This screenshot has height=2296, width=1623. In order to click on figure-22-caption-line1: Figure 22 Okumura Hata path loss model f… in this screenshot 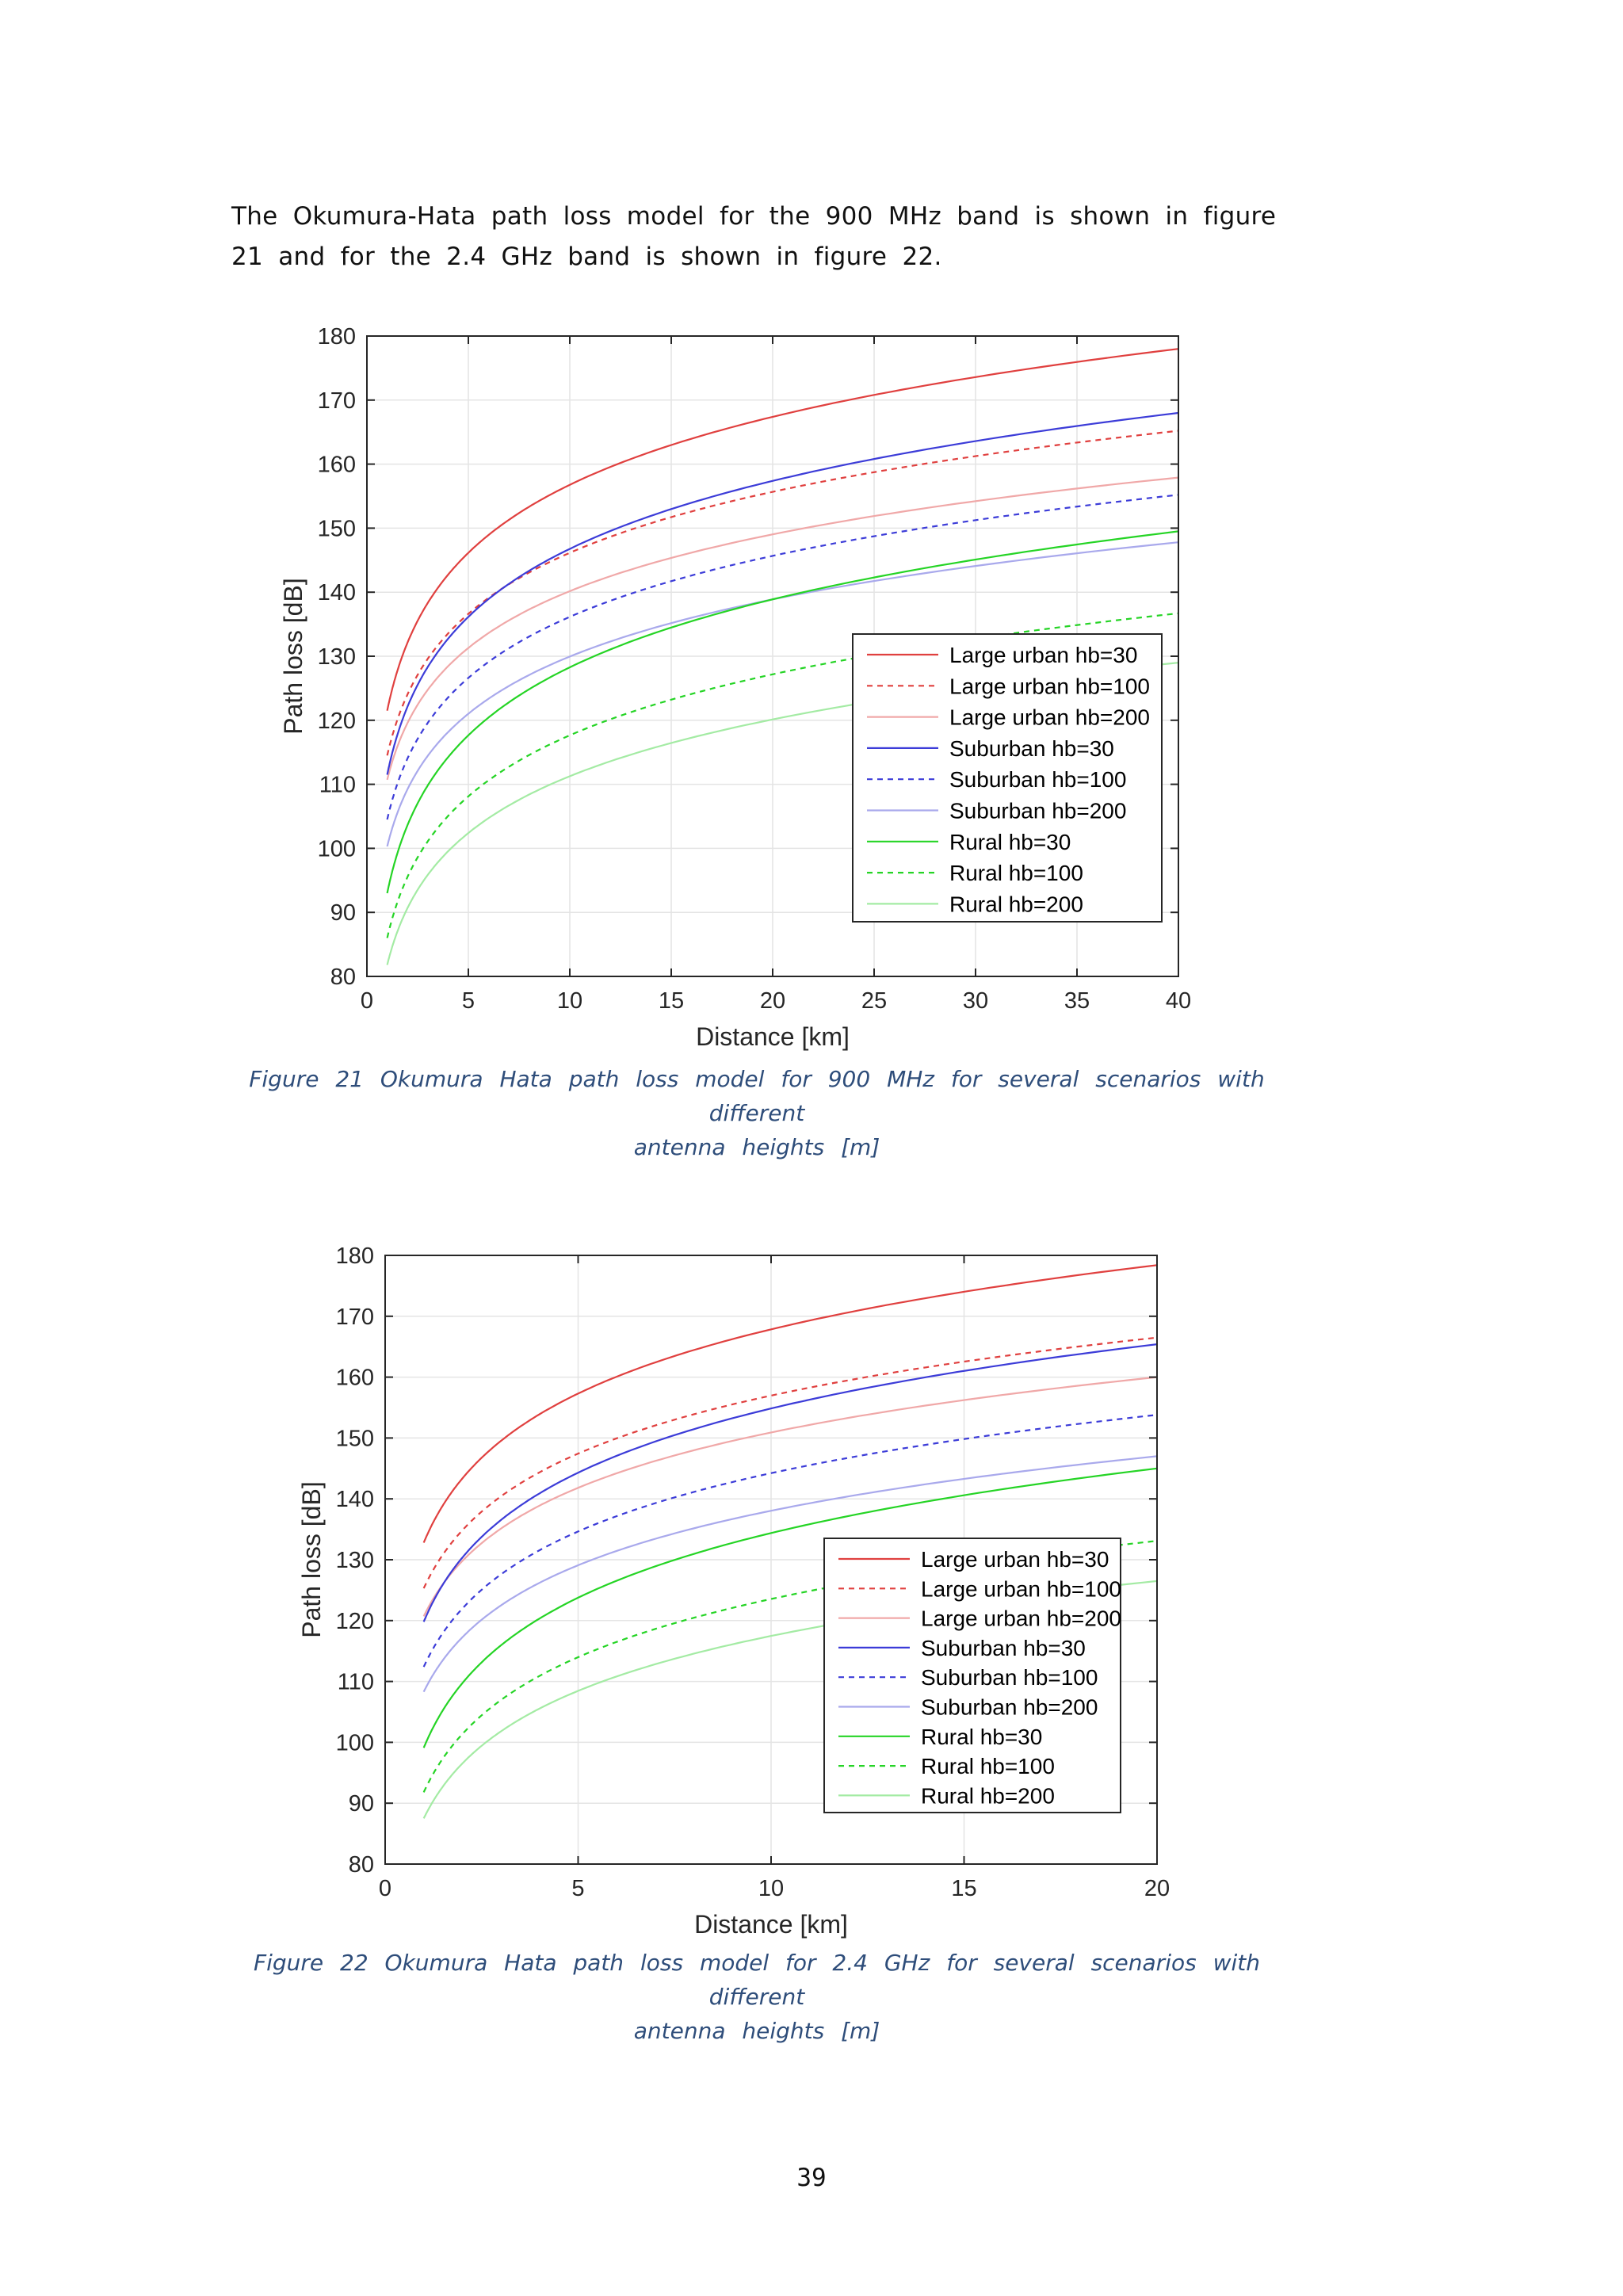, I will do `click(756, 1980)`.